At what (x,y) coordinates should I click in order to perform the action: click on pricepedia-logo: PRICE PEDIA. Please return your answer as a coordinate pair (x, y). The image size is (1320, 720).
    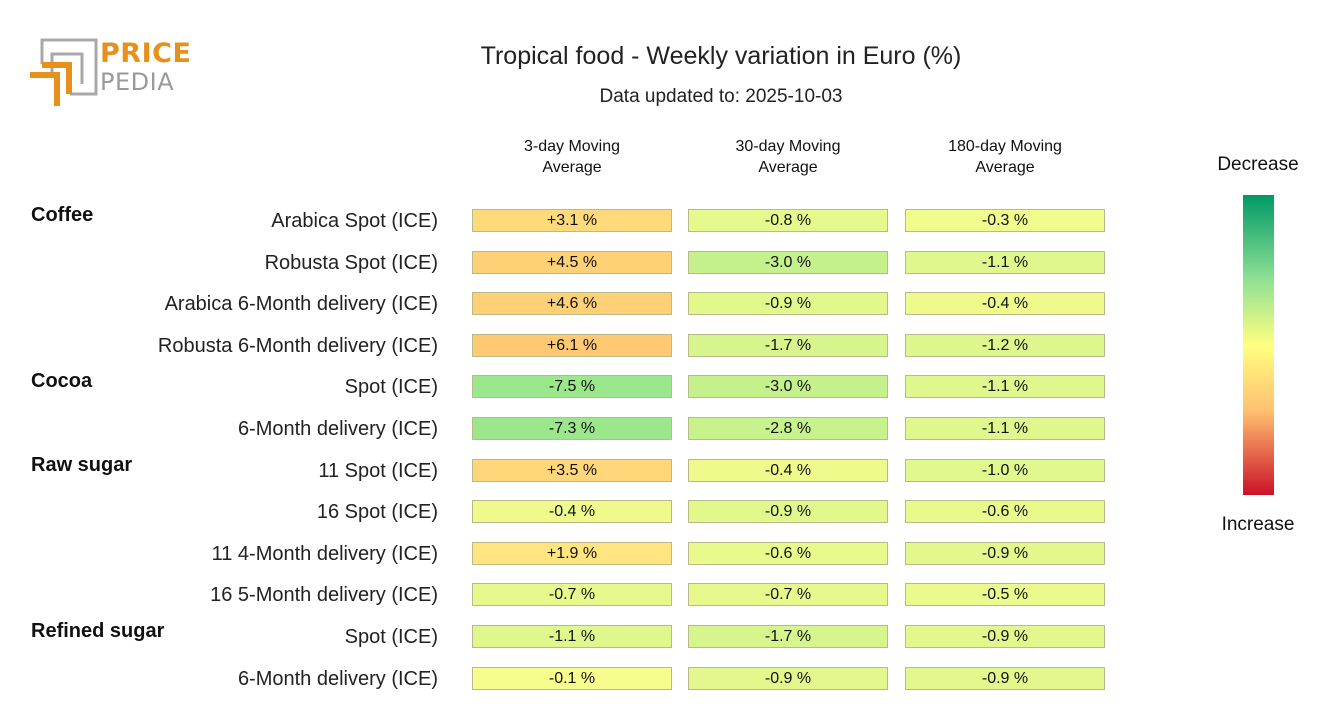
    Looking at the image, I should click on (111, 74).